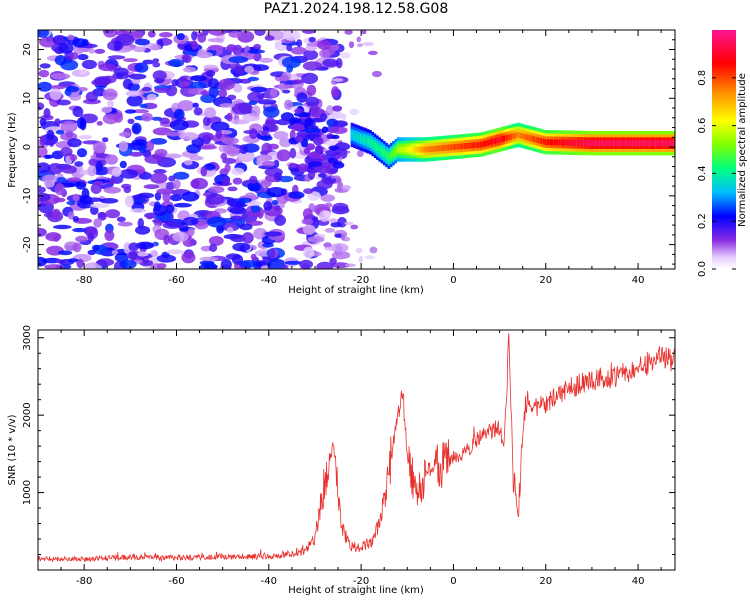 The height and width of the screenshot is (600, 750). I want to click on x-tick-label: -60, so click(176, 581).